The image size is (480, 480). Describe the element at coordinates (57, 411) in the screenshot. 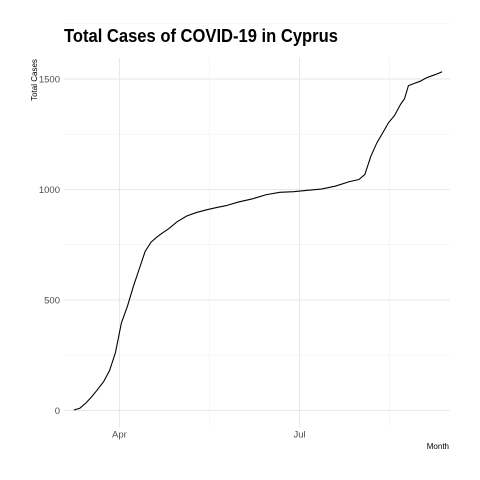

I see `y-tick-label: 0` at that location.